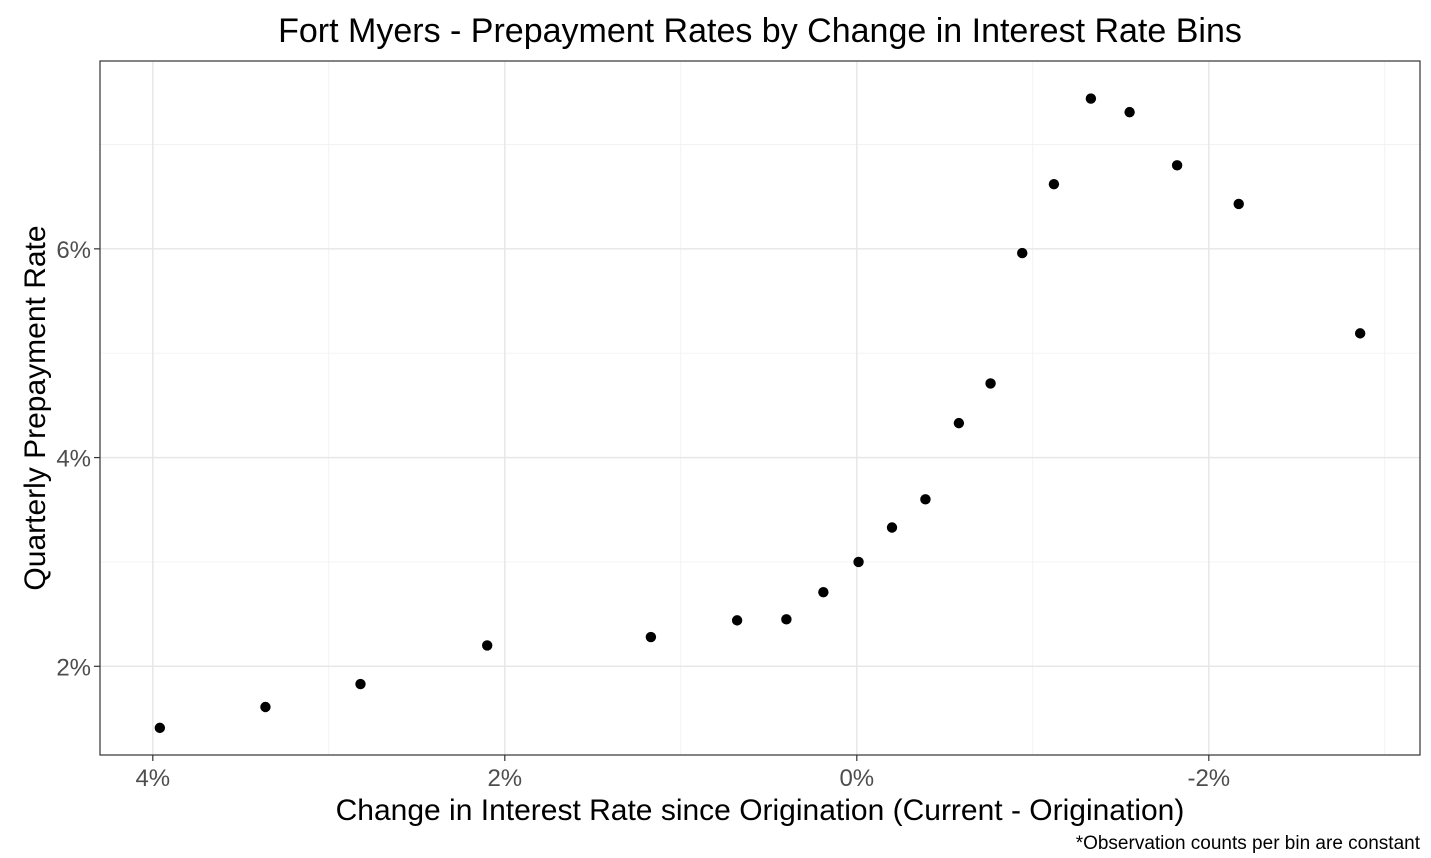 This screenshot has height=858, width=1431. I want to click on y-tick-label: 4%, so click(73, 459).